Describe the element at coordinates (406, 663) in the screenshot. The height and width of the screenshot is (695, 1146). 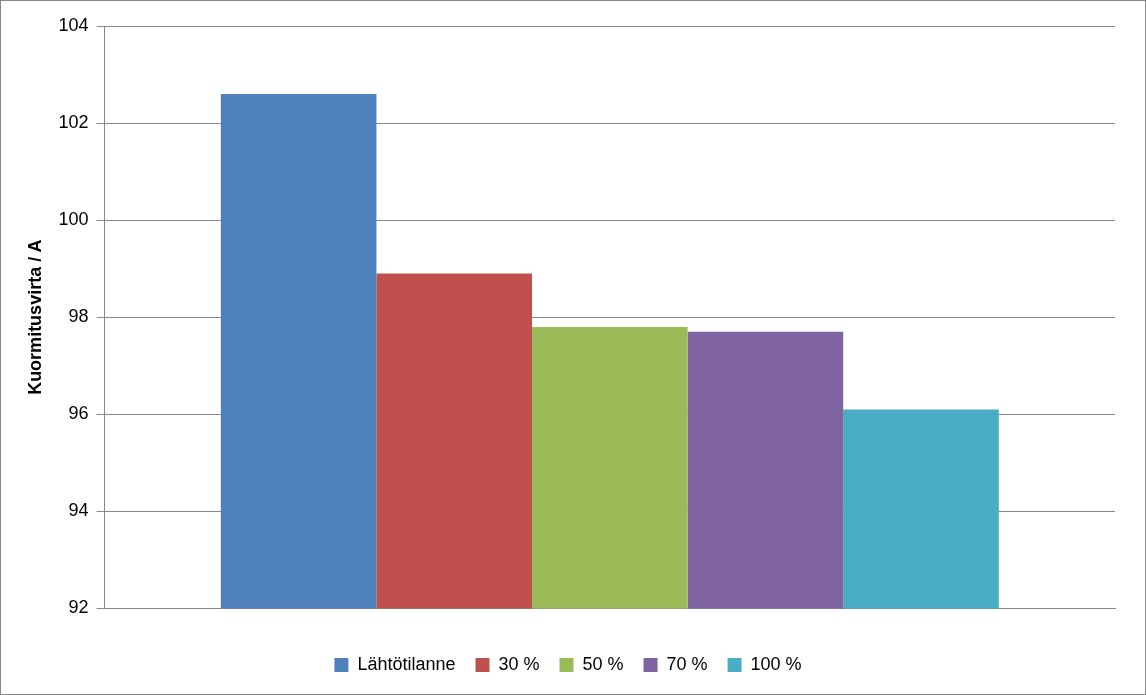
I see `legend-label: Lähtötilanne` at that location.